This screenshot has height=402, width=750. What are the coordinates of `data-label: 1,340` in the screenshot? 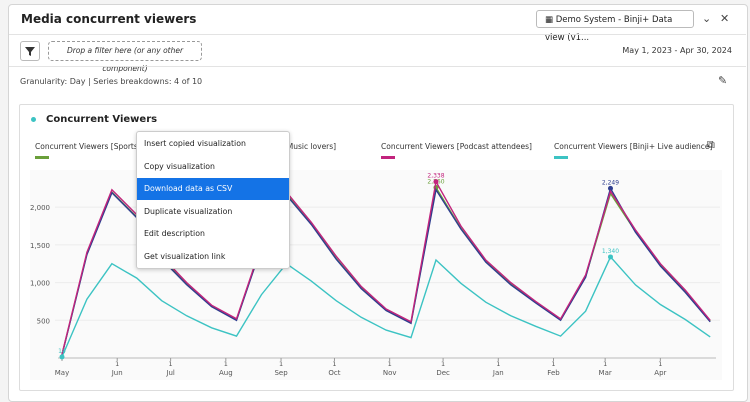 It's located at (610, 251).